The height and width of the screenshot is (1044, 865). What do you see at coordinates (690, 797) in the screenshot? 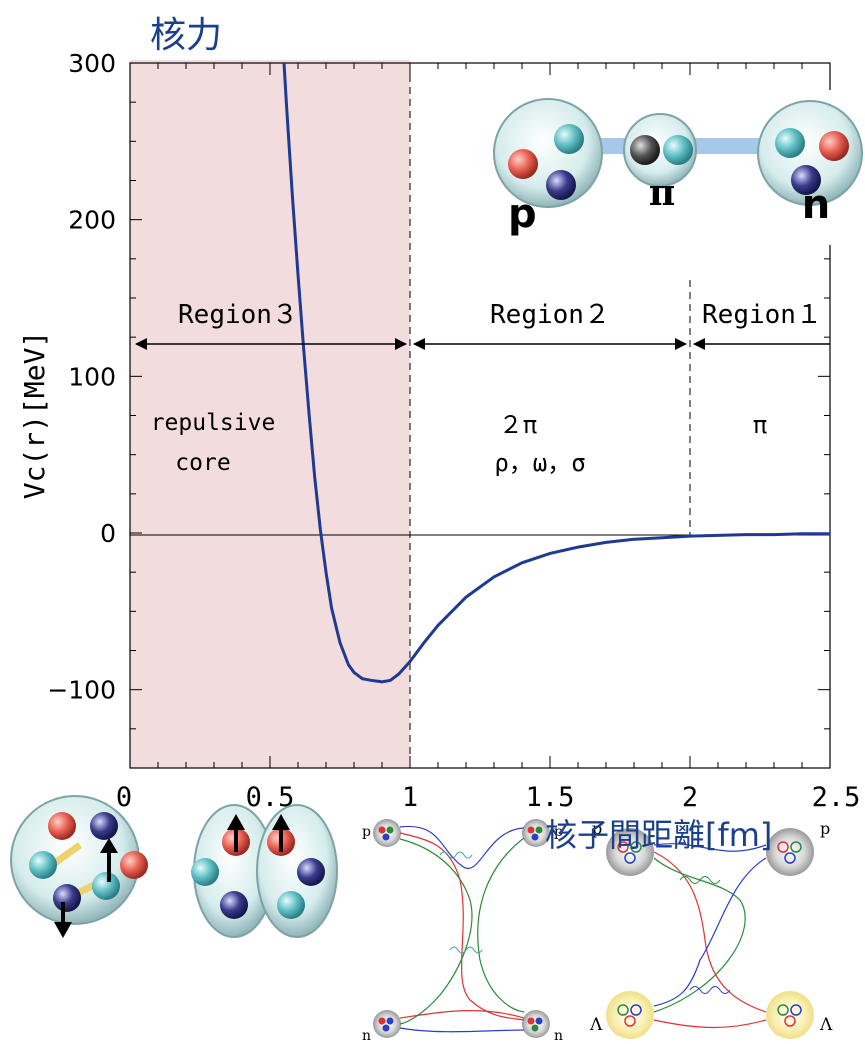
I see `x-tick-label: 2` at bounding box center [690, 797].